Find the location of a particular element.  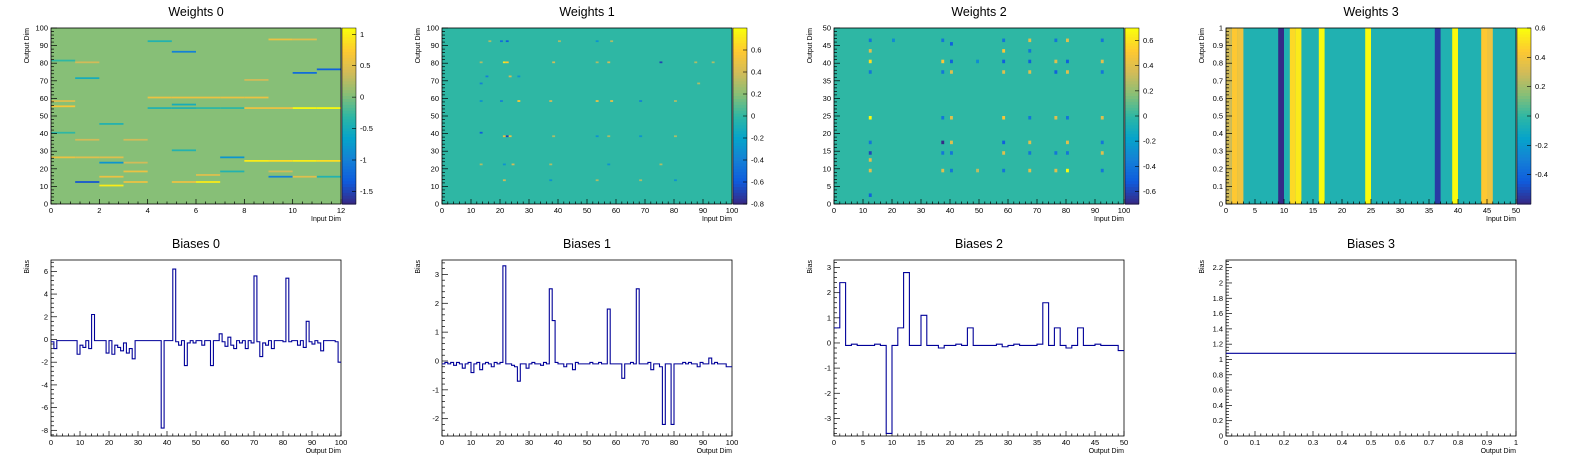

y-tick-label: 2.2 is located at coordinates (1218, 267).